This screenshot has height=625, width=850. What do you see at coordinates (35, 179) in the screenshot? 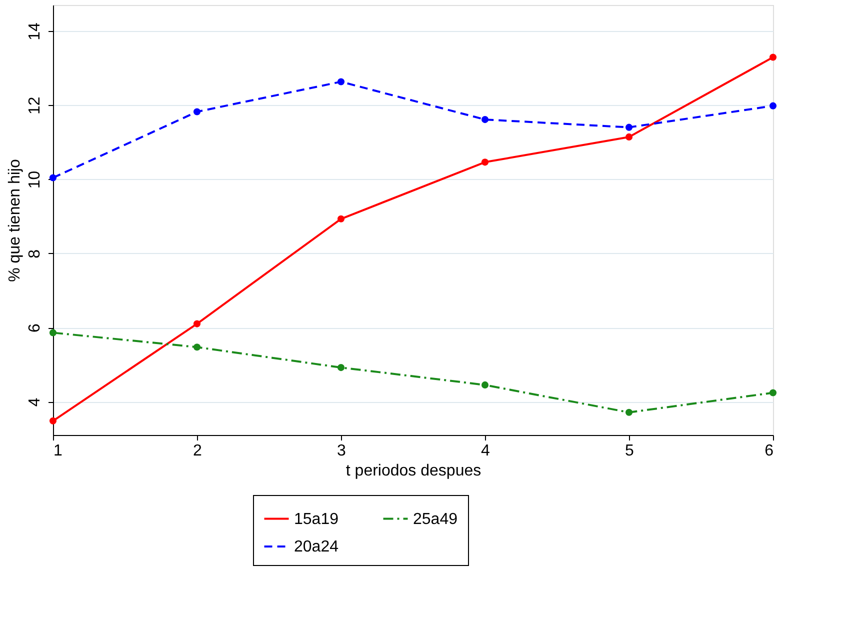
I see `y-tick-label: 10` at bounding box center [35, 179].